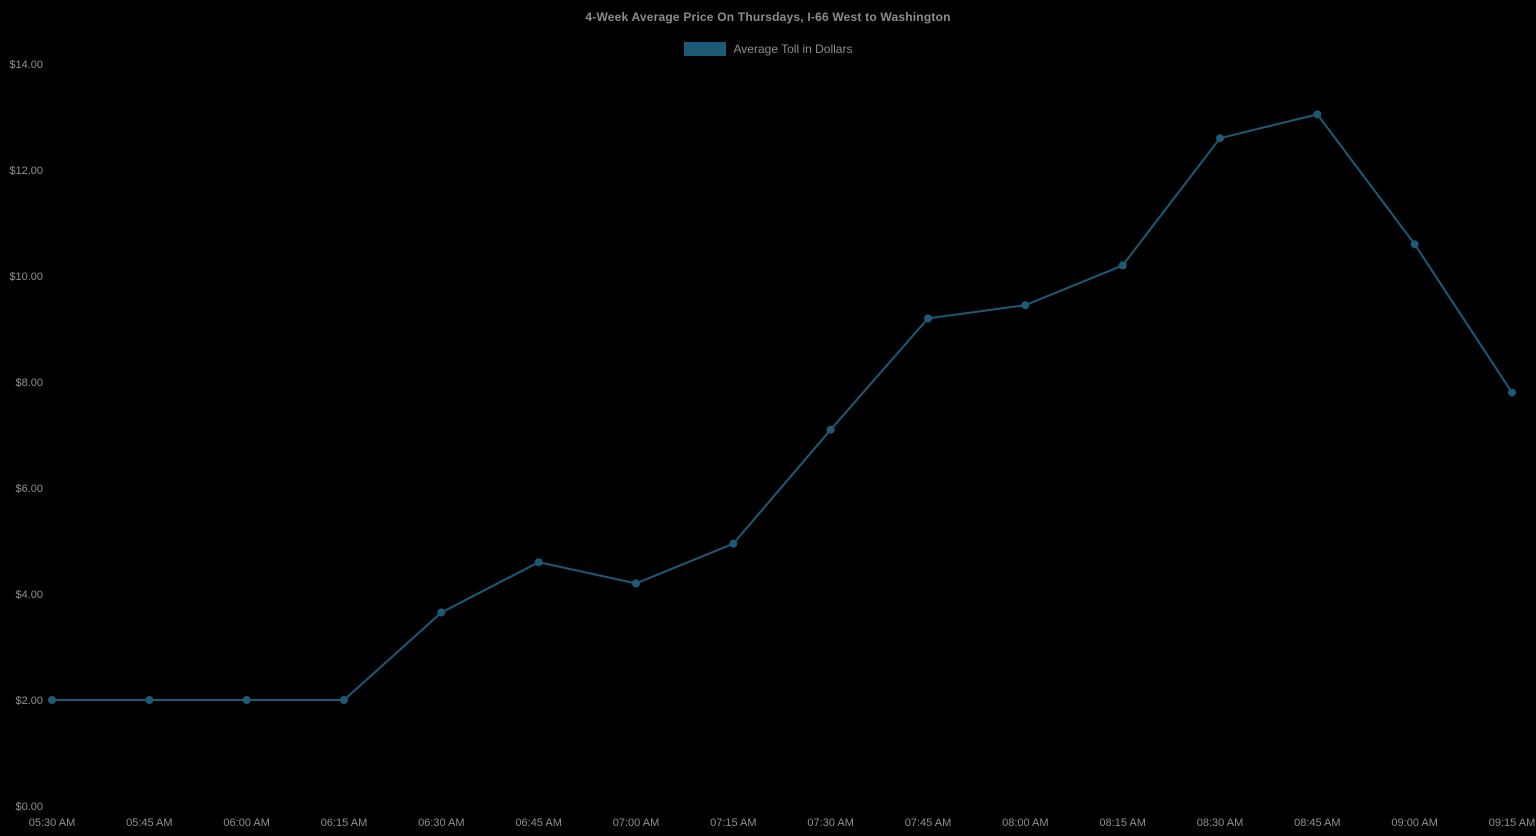  I want to click on y-axis-tick-label: $4.00, so click(29, 595).